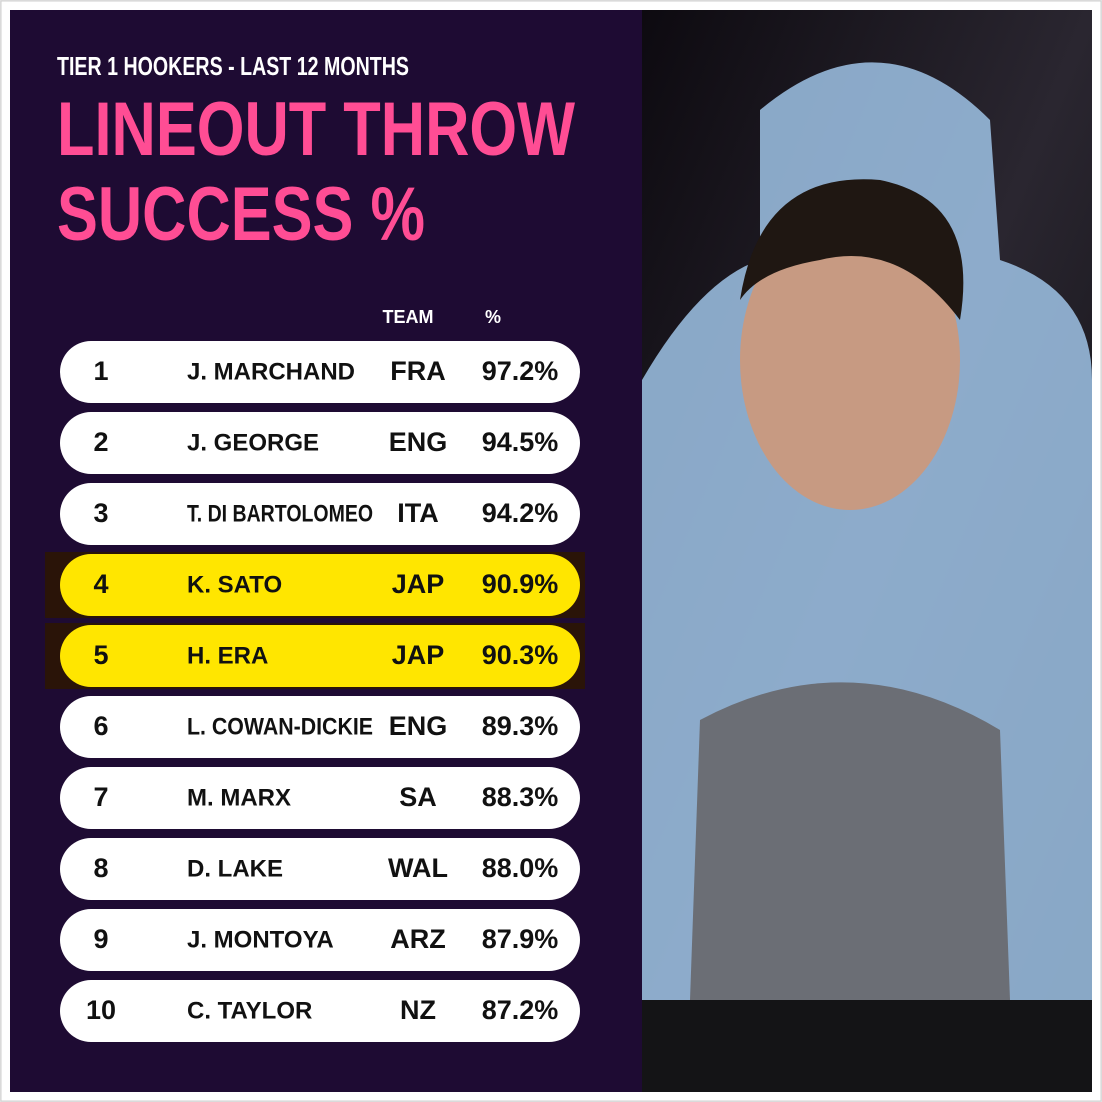 Image resolution: width=1102 pixels, height=1102 pixels. What do you see at coordinates (493, 317) in the screenshot?
I see `column-header: %` at bounding box center [493, 317].